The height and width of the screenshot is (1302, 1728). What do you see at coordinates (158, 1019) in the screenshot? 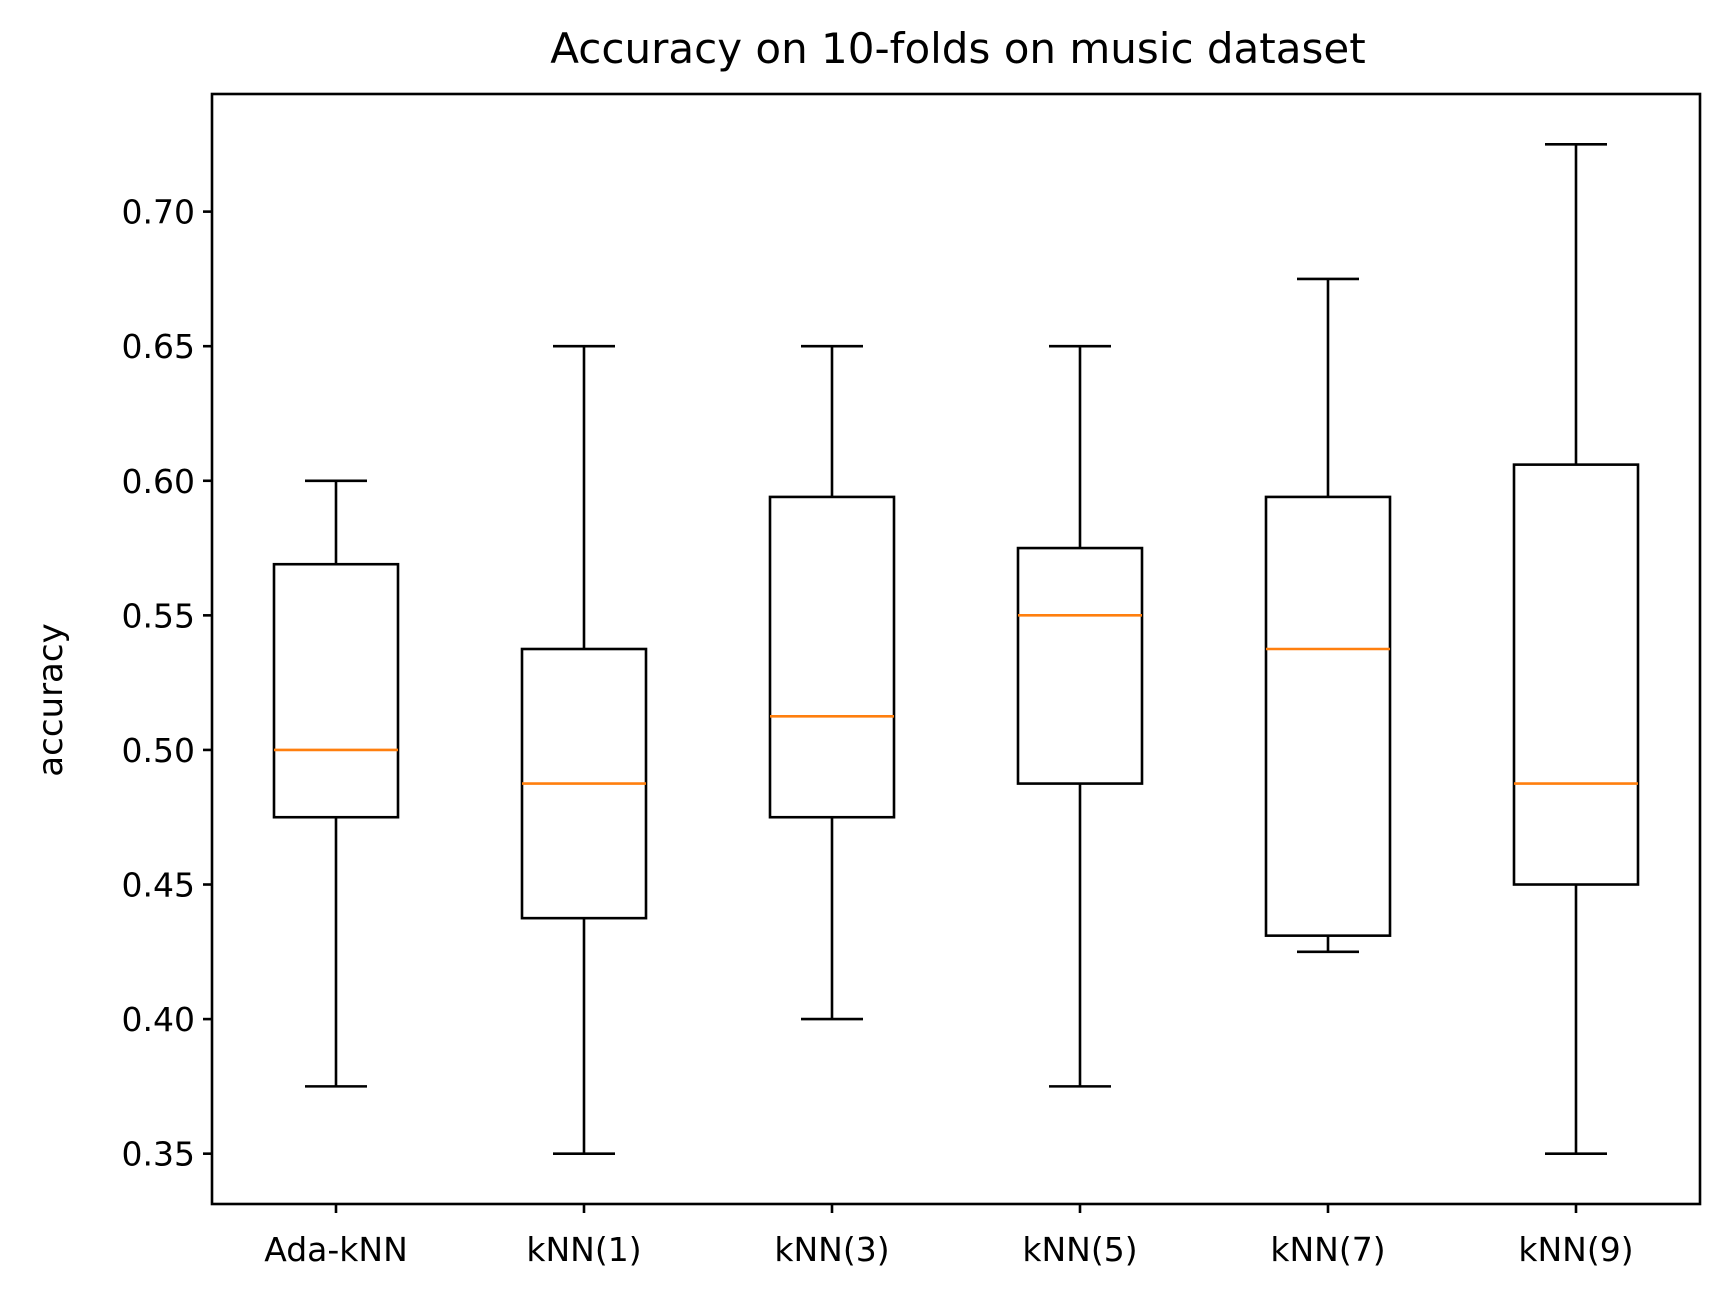
I see `y-tick-label: 0.40` at bounding box center [158, 1019].